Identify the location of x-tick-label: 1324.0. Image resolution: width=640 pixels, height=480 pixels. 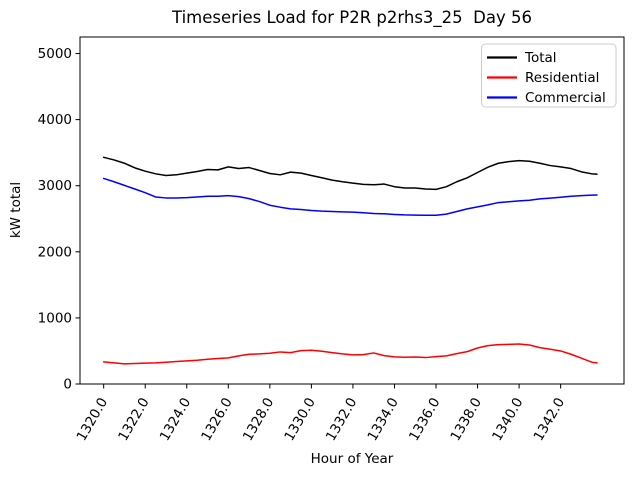
(175, 419).